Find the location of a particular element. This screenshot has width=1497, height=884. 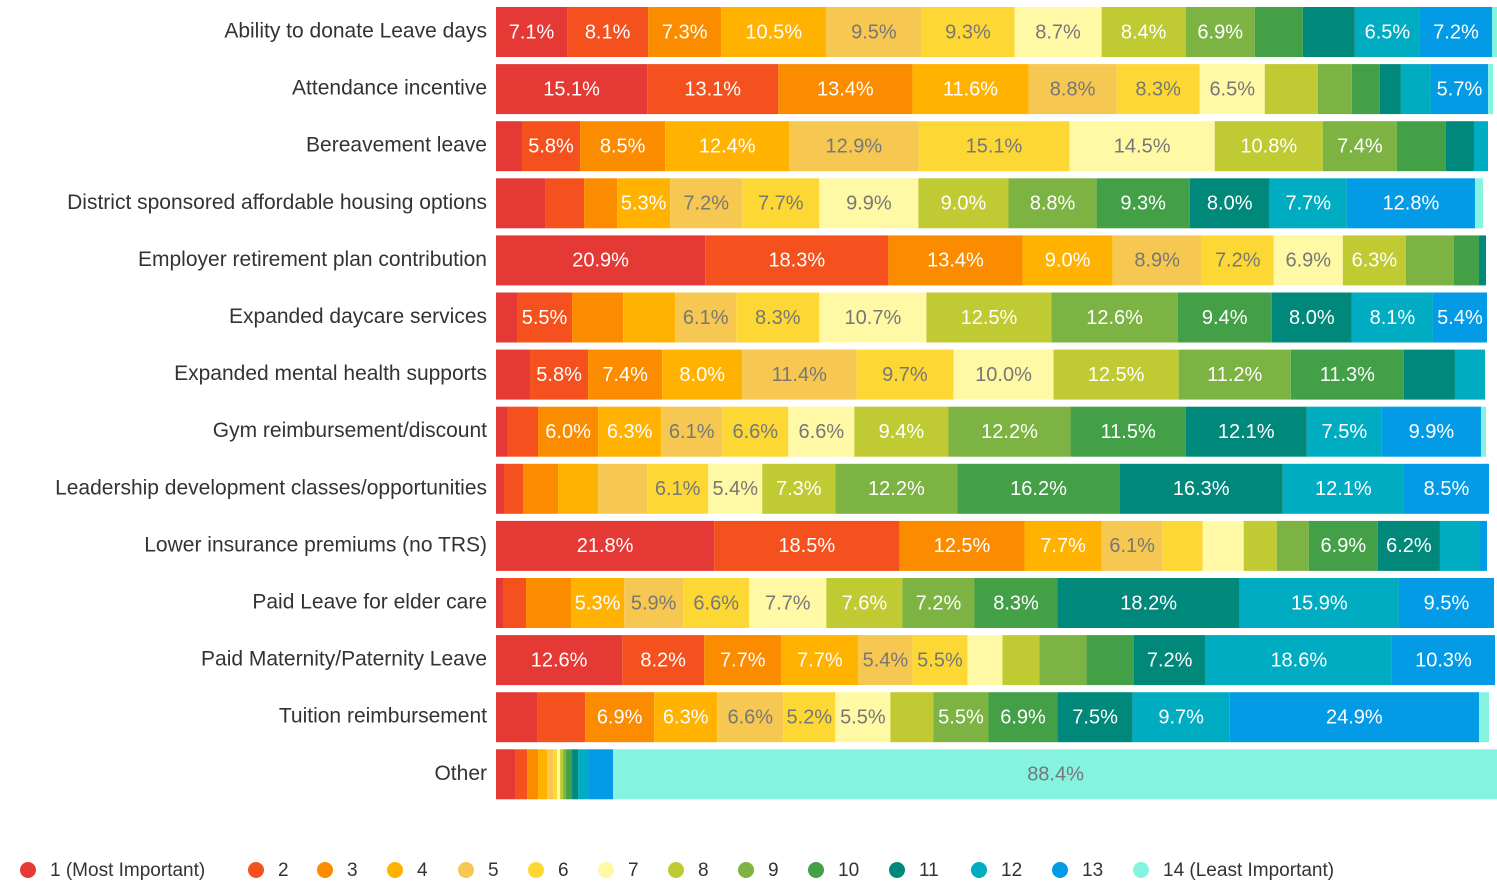

data-label: 6.1% is located at coordinates (692, 432).